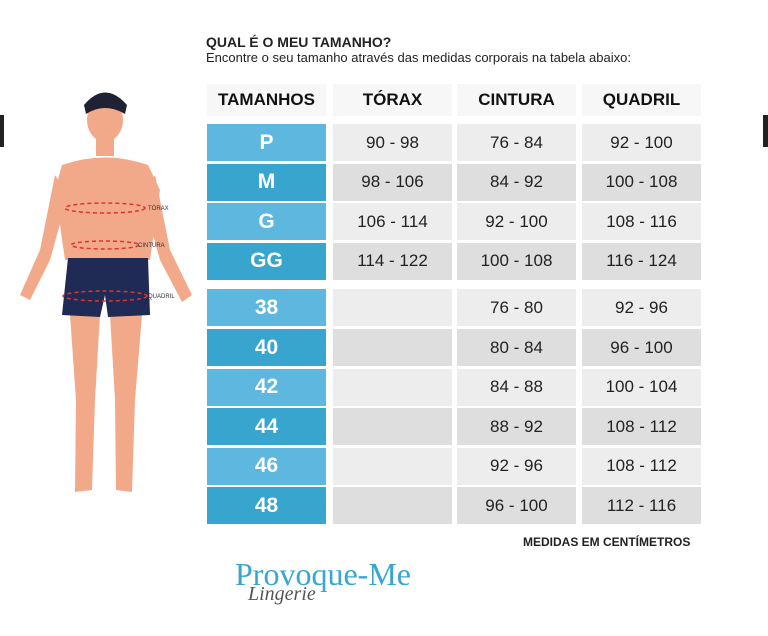 This screenshot has height=636, width=768. I want to click on measure-label: QUADRIL, so click(161, 297).